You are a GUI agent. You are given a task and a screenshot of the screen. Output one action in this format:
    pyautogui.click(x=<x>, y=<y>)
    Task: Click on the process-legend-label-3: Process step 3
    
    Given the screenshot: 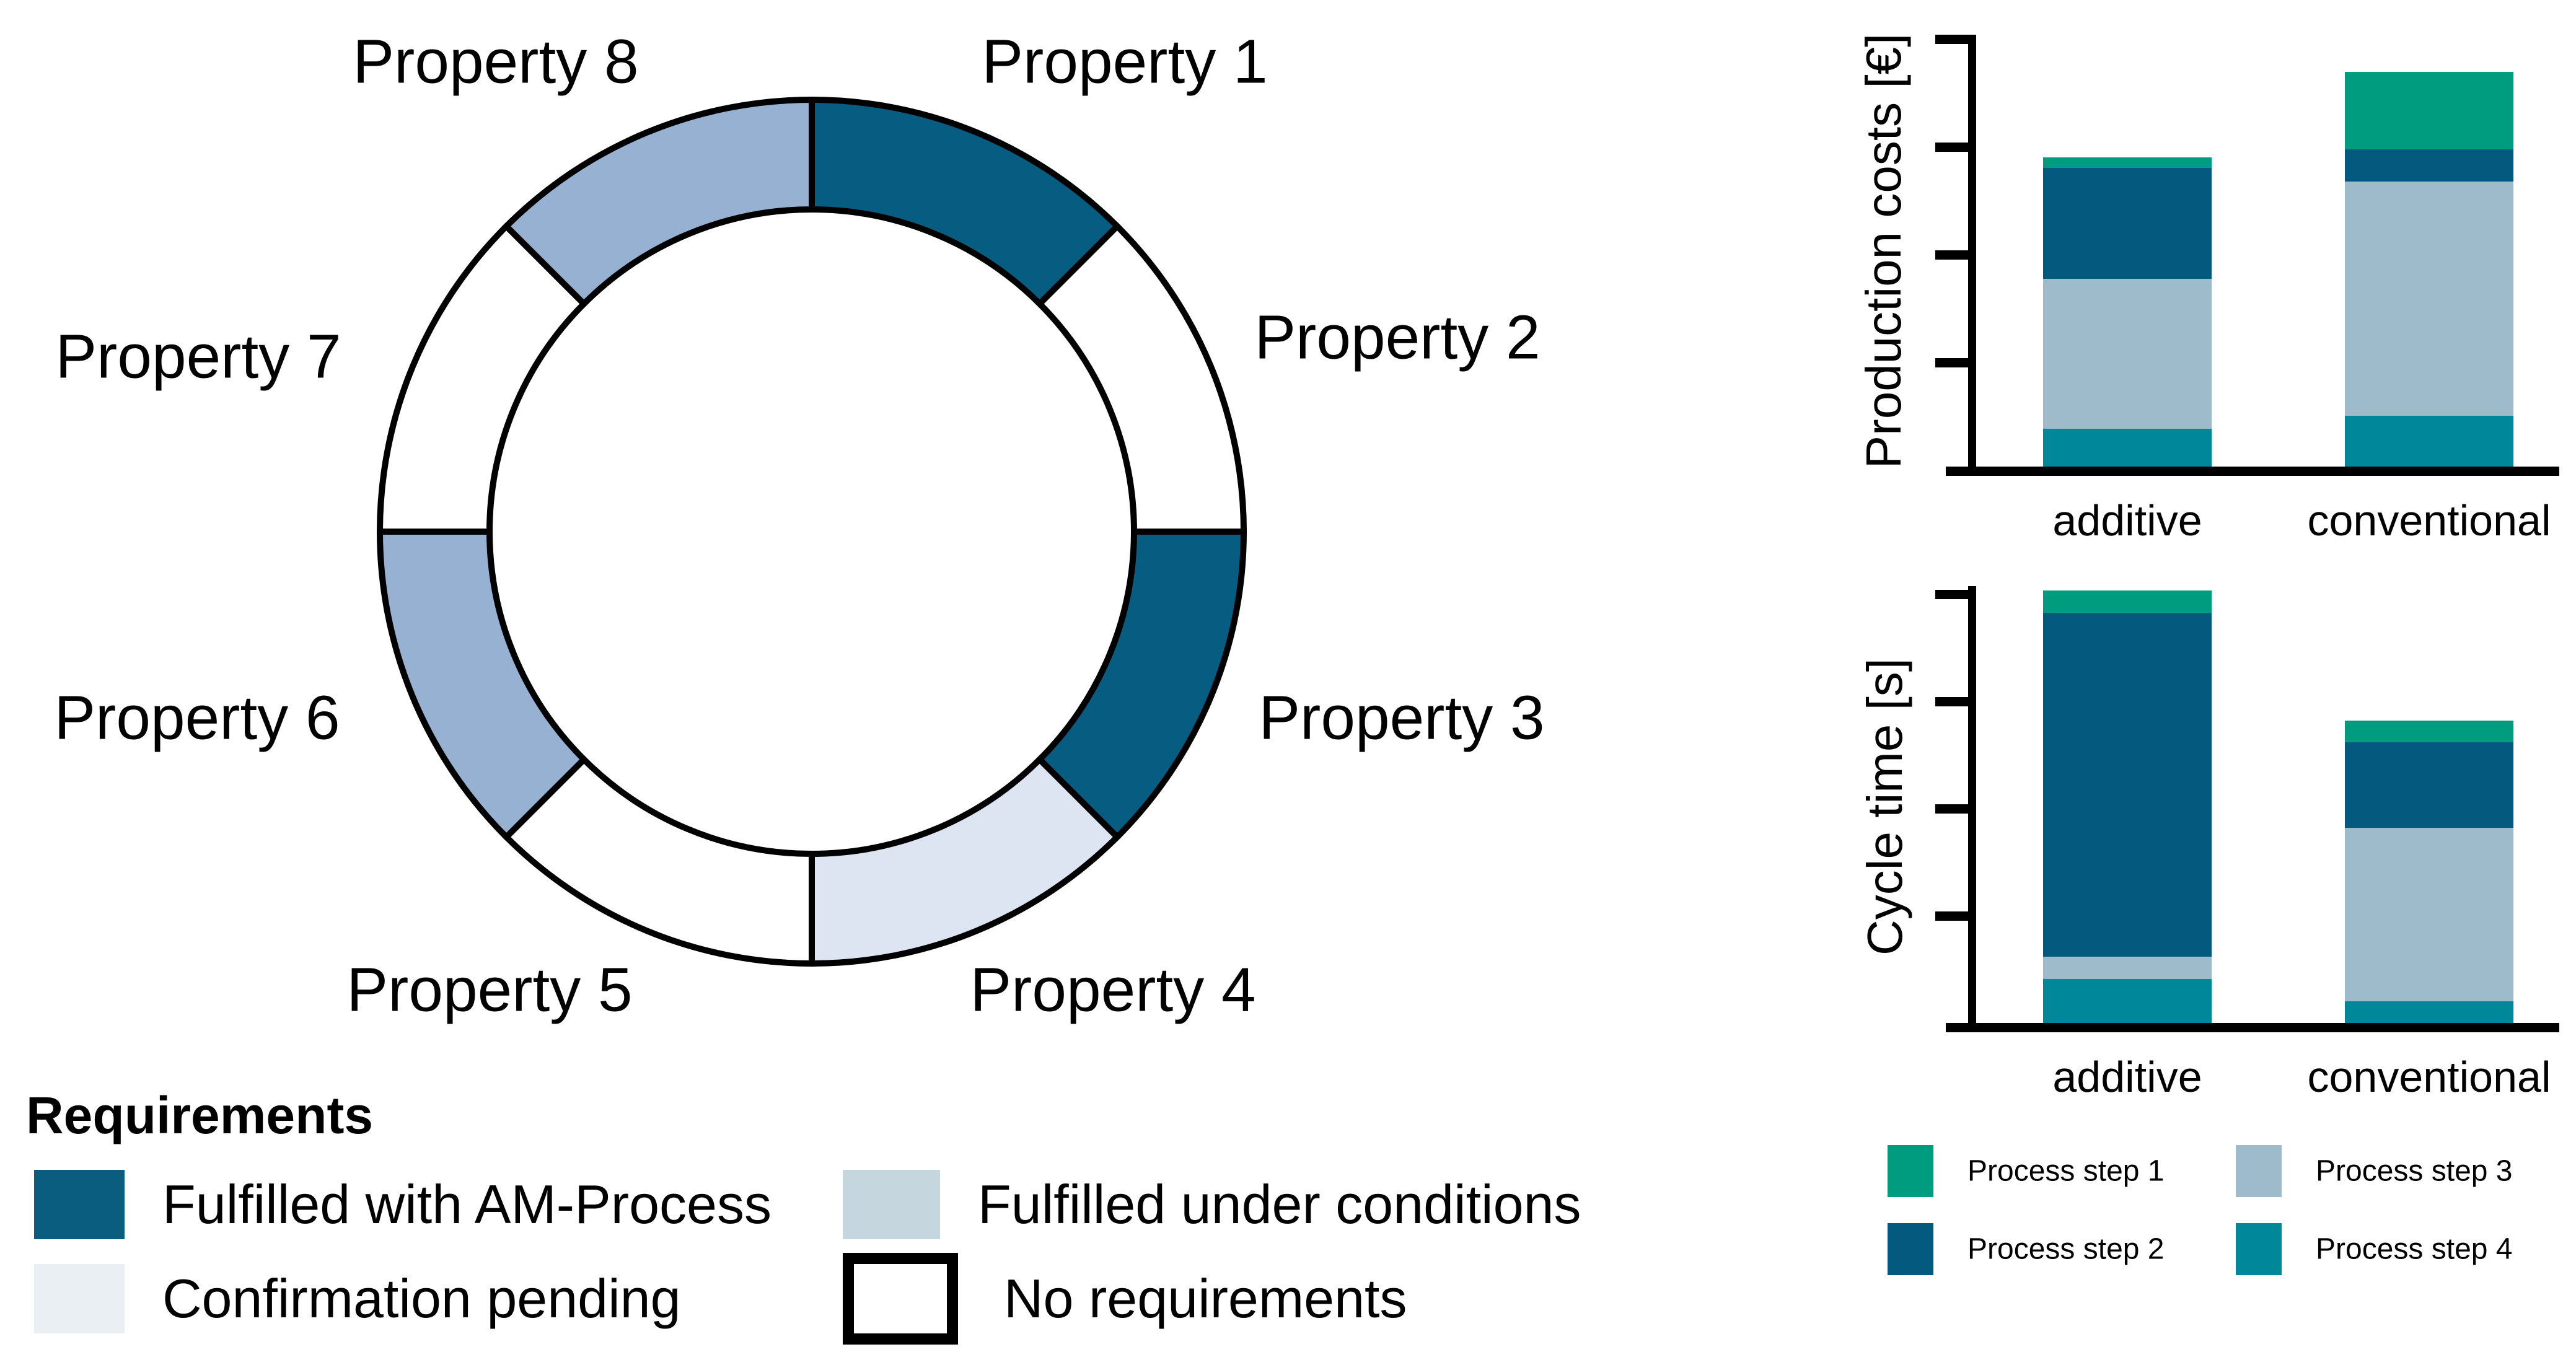 What is the action you would take?
    pyautogui.click(x=2415, y=1171)
    